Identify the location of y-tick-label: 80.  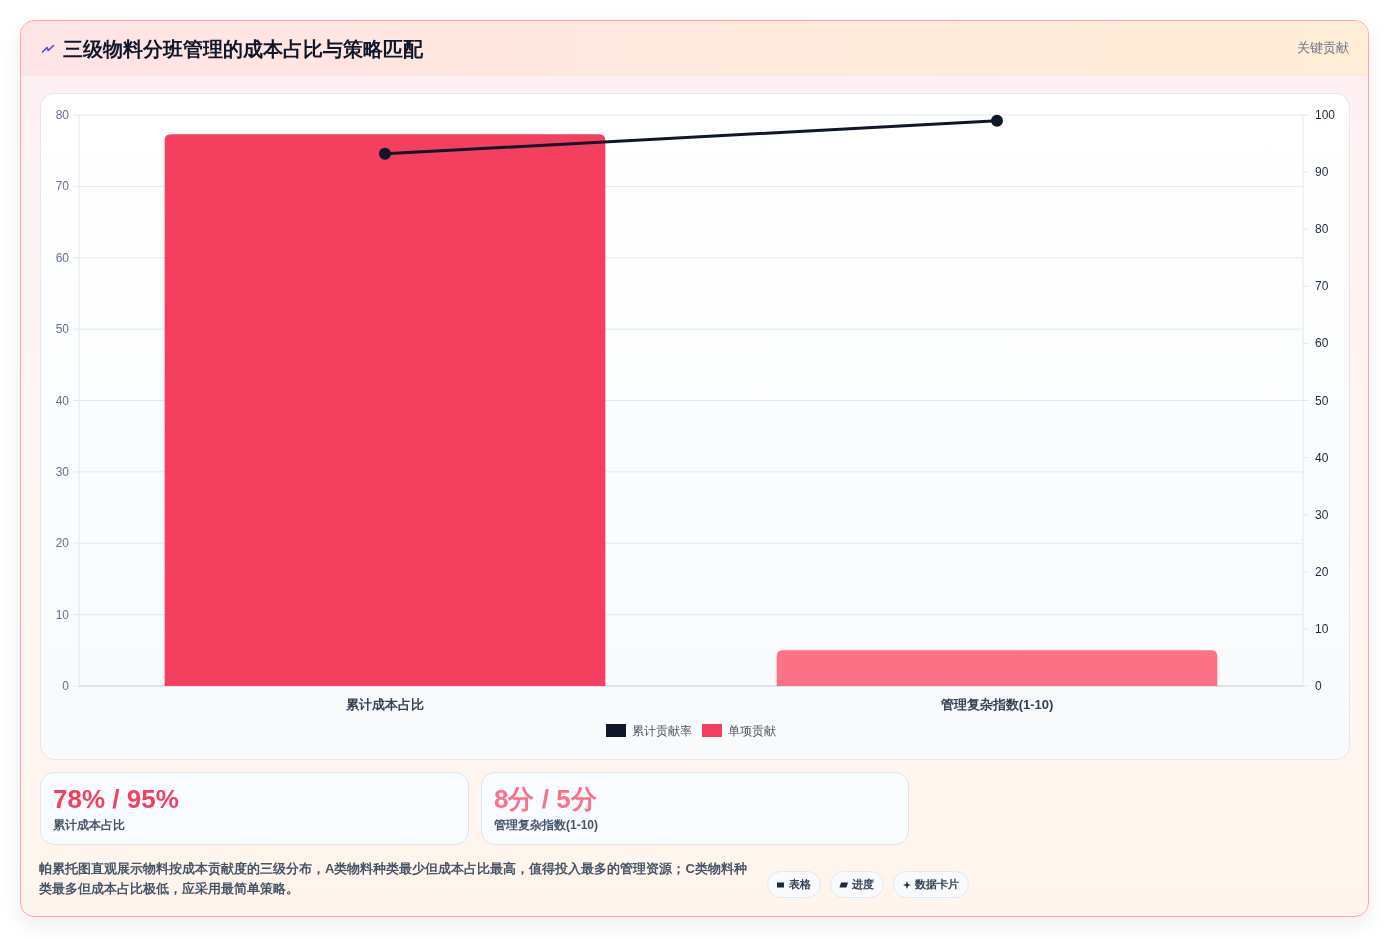
(62, 115).